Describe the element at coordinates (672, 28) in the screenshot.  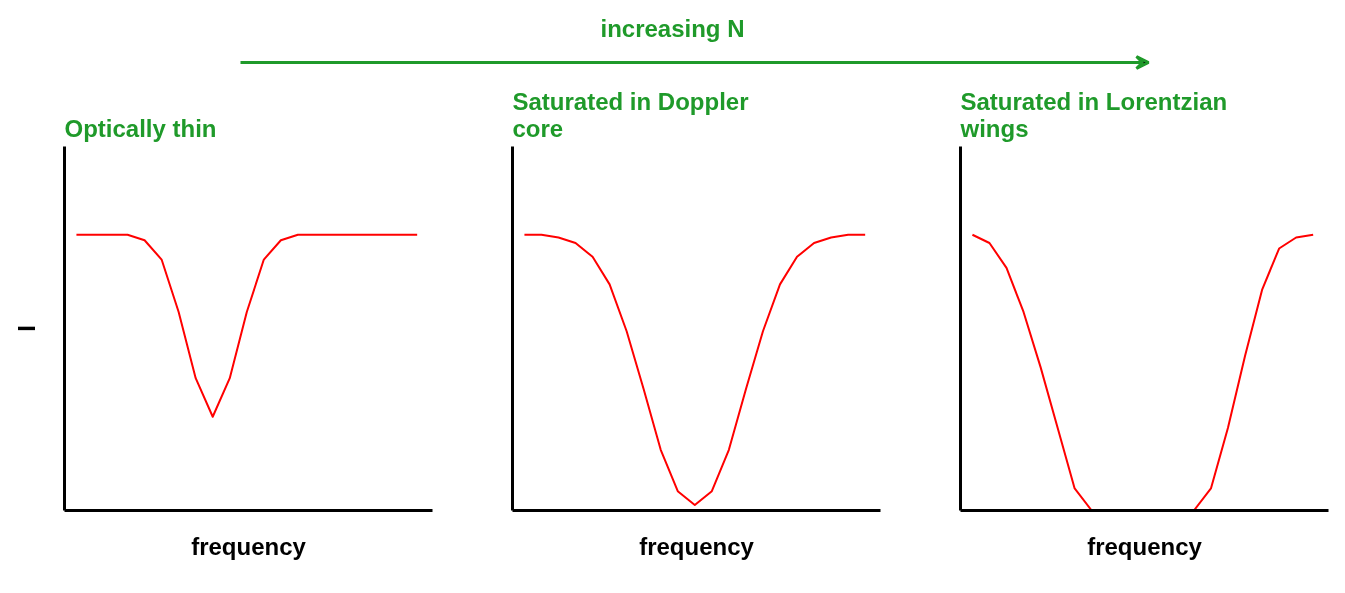
I see `text: increasing N` at that location.